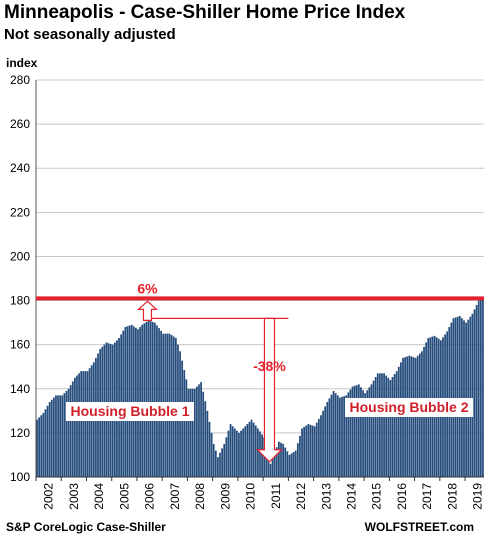 This screenshot has height=542, width=484. I want to click on x-tick-label: 2009, so click(225, 496).